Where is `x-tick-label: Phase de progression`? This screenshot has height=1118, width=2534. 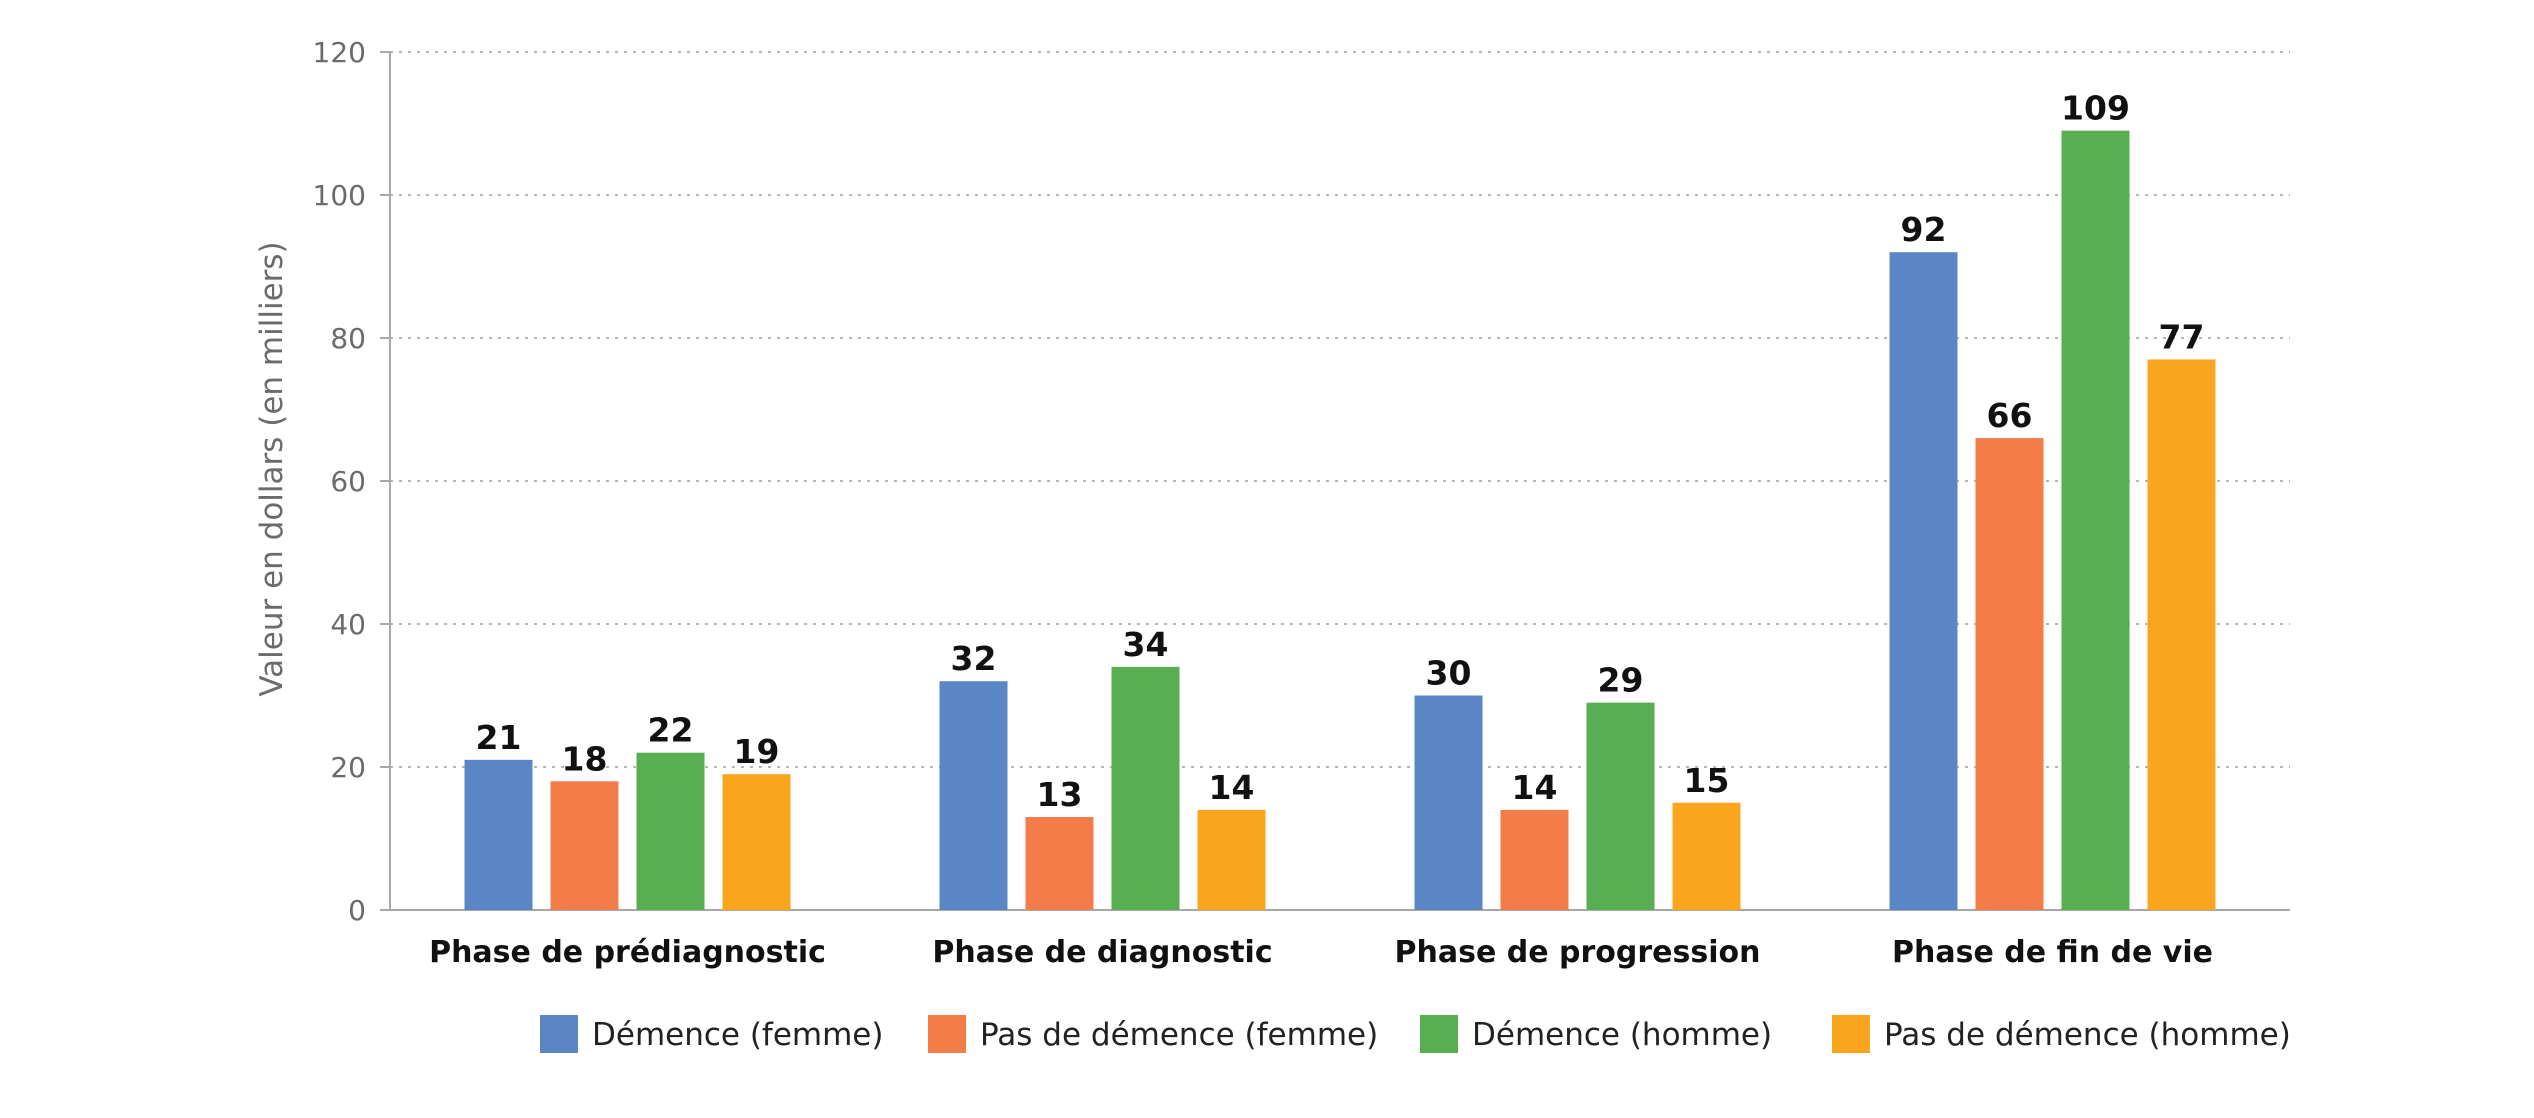 x-tick-label: Phase de progression is located at coordinates (1578, 952).